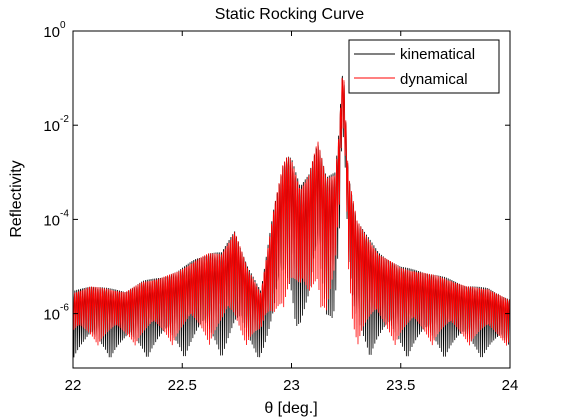  What do you see at coordinates (291, 385) in the screenshot?
I see `x-tick-label: 23` at bounding box center [291, 385].